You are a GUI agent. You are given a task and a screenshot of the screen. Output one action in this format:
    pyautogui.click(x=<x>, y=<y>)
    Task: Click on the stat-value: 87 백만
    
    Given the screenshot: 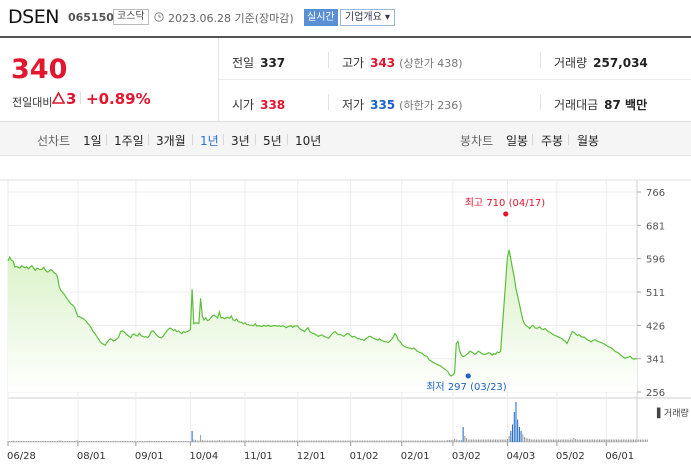 What is the action you would take?
    pyautogui.click(x=626, y=105)
    